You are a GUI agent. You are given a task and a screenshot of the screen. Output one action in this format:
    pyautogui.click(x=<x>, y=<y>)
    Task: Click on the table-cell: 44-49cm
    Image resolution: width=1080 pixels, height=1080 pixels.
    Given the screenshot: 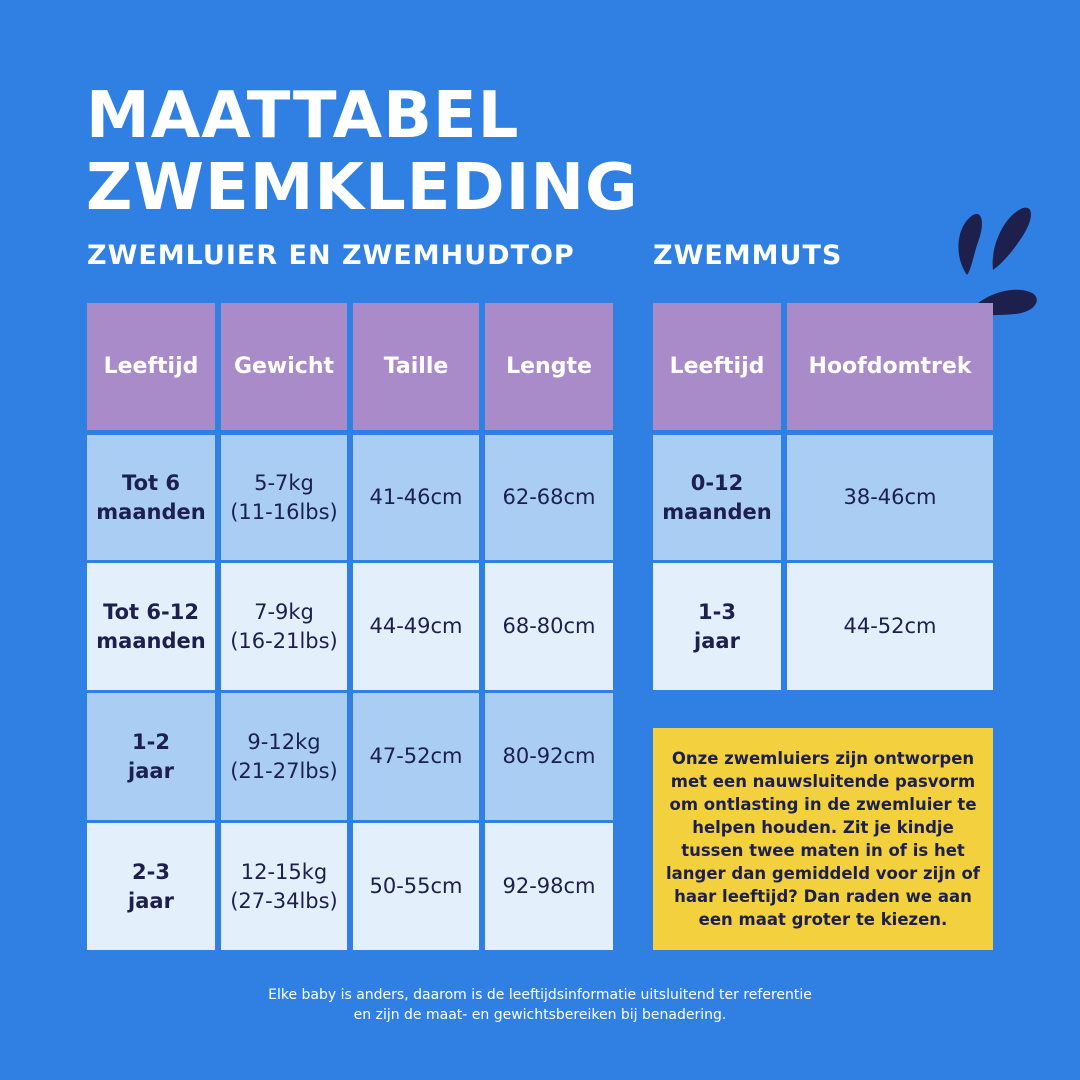 What is the action you would take?
    pyautogui.click(x=416, y=626)
    